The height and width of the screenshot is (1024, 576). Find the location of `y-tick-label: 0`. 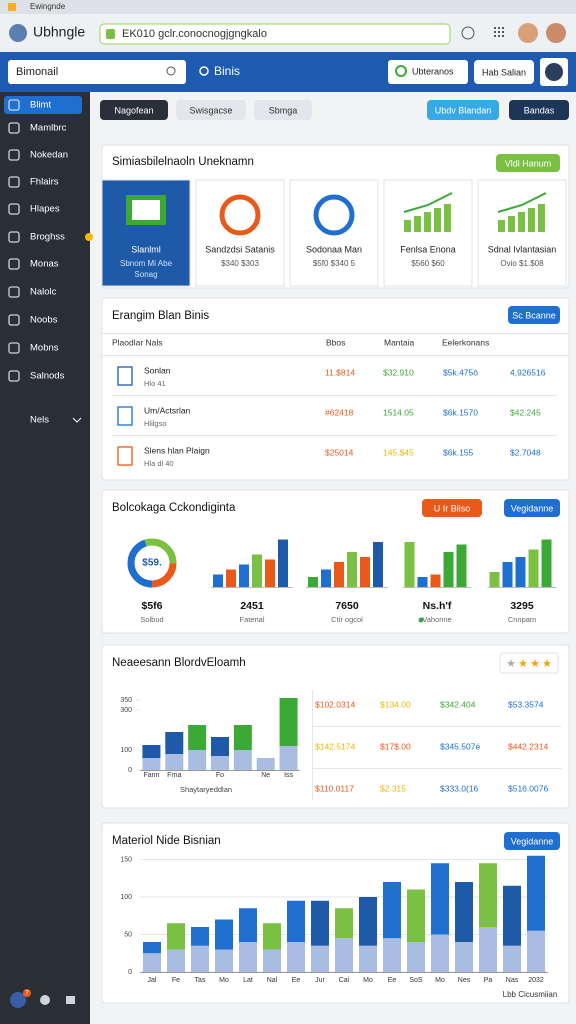

y-tick-label: 0 is located at coordinates (130, 972).